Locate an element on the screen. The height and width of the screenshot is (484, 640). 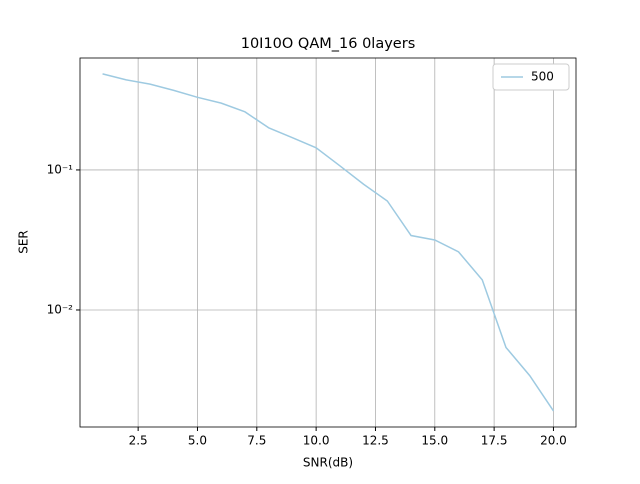
x-tick-label: 12.5 is located at coordinates (375, 441).